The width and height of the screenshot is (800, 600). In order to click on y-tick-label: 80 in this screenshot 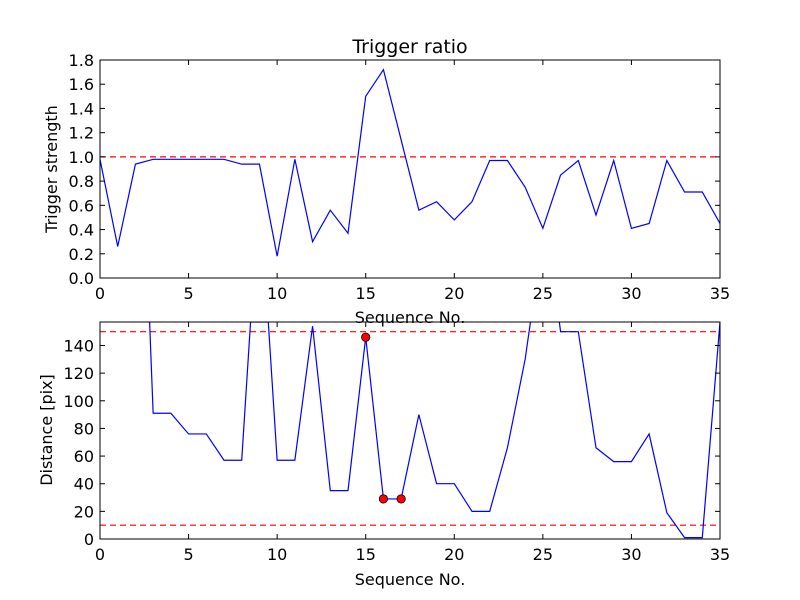, I will do `click(84, 428)`.